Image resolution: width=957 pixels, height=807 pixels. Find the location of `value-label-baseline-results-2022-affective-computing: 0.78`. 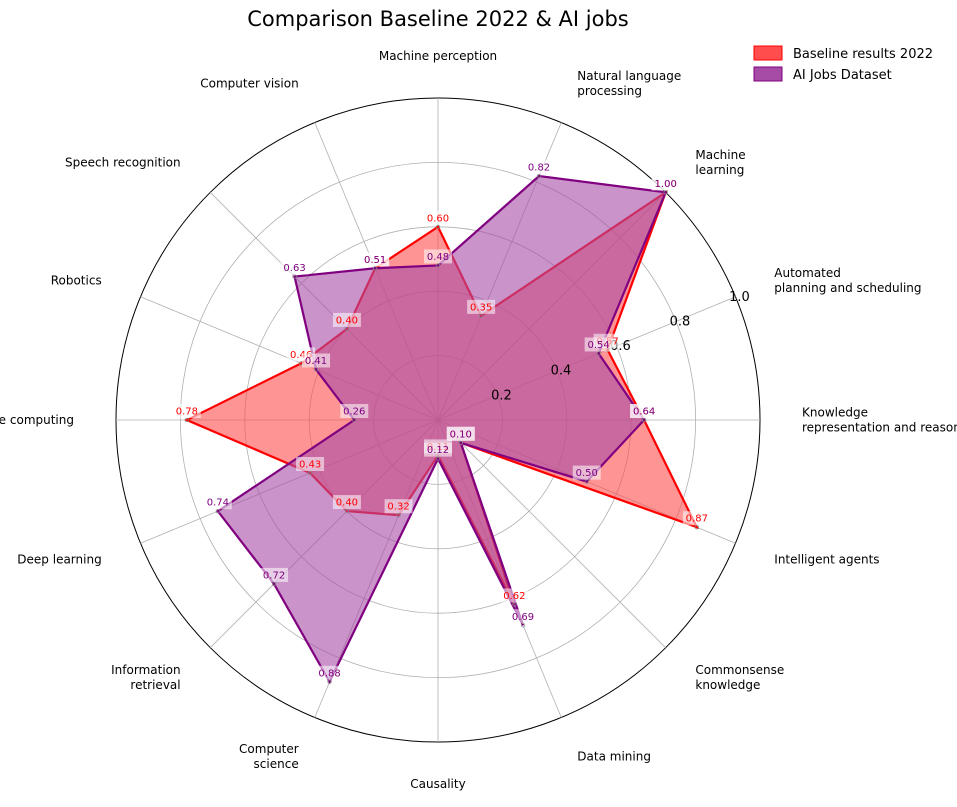

value-label-baseline-results-2022-affective-computing: 0.78 is located at coordinates (186, 411).